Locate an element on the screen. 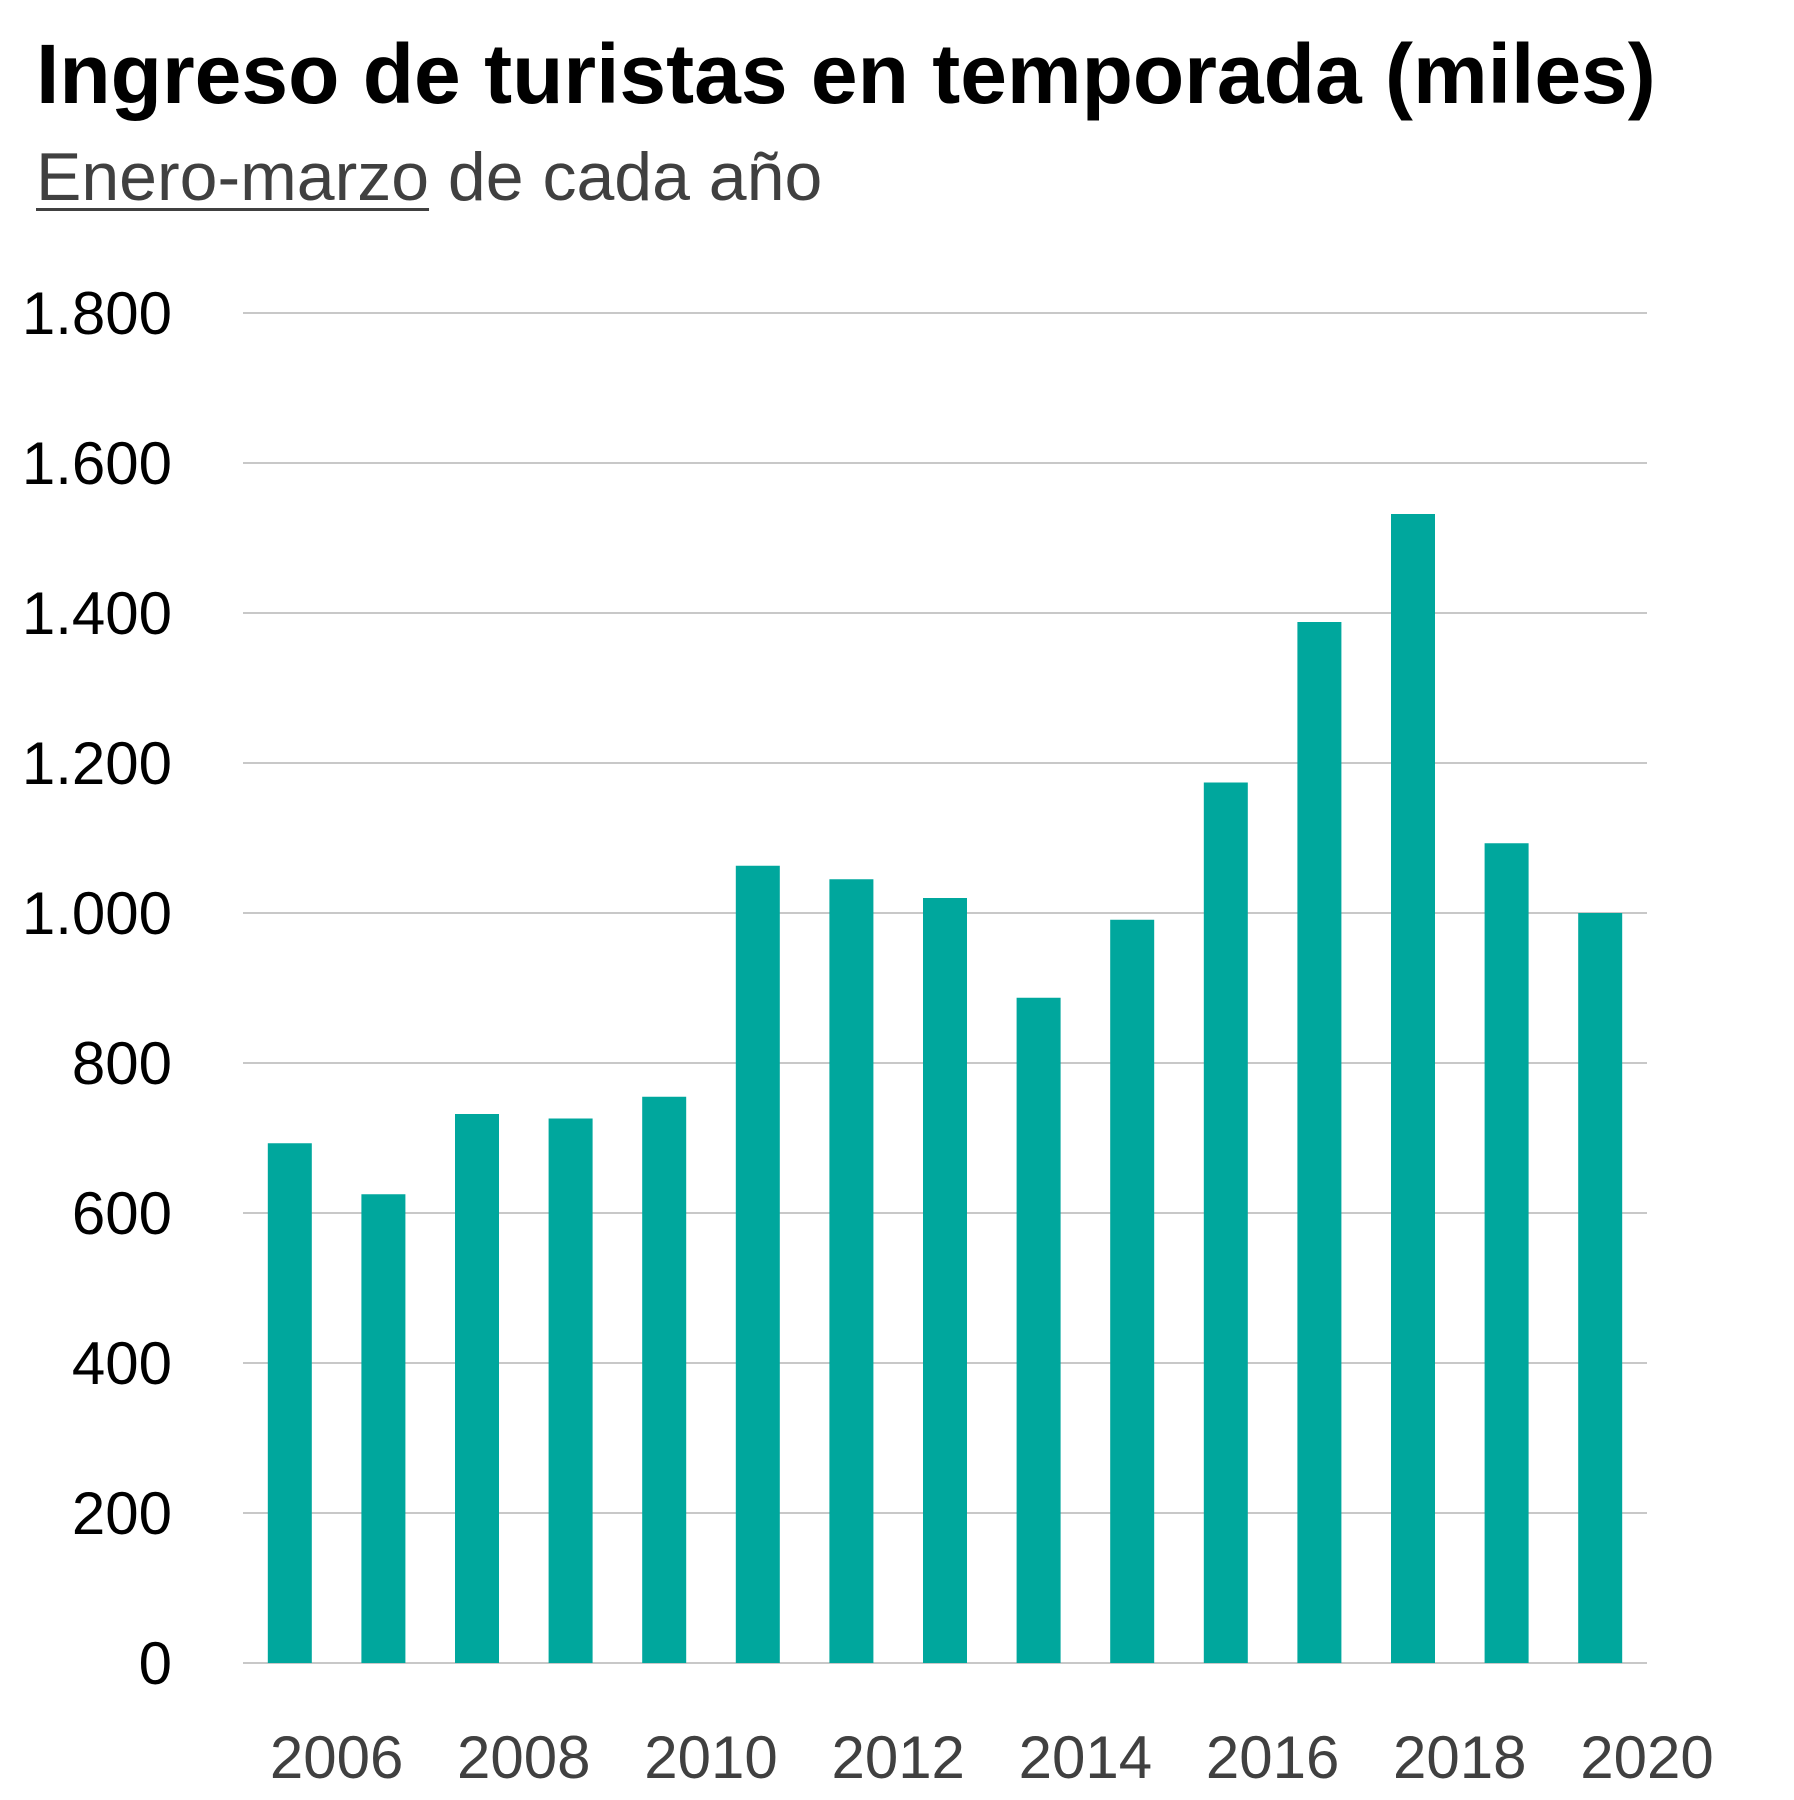 The image size is (1794, 1800). x-axis: 2006 2008 2010 2012 2014 2016 2018 2020 is located at coordinates (992, 1757).